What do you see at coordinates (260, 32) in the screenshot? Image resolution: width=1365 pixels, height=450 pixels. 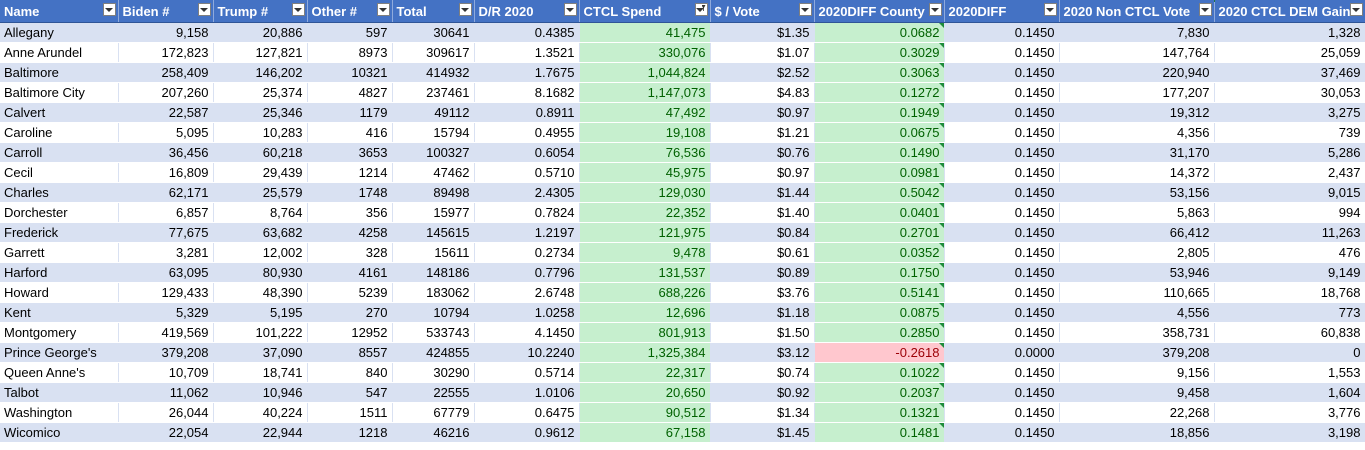 I see `cell-trump: 20,886` at bounding box center [260, 32].